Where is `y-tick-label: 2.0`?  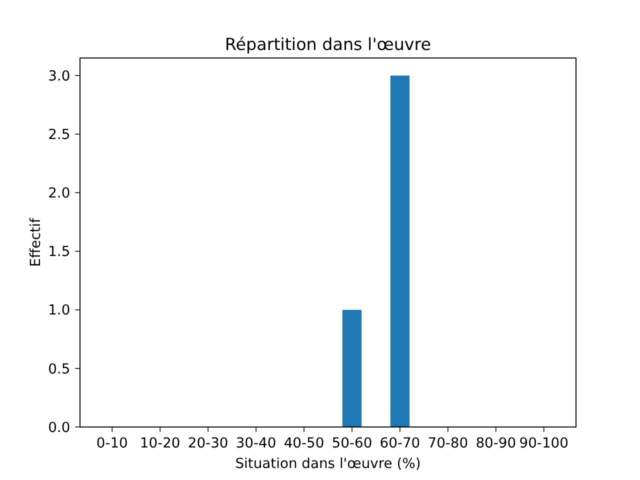
y-tick-label: 2.0 is located at coordinates (59, 194).